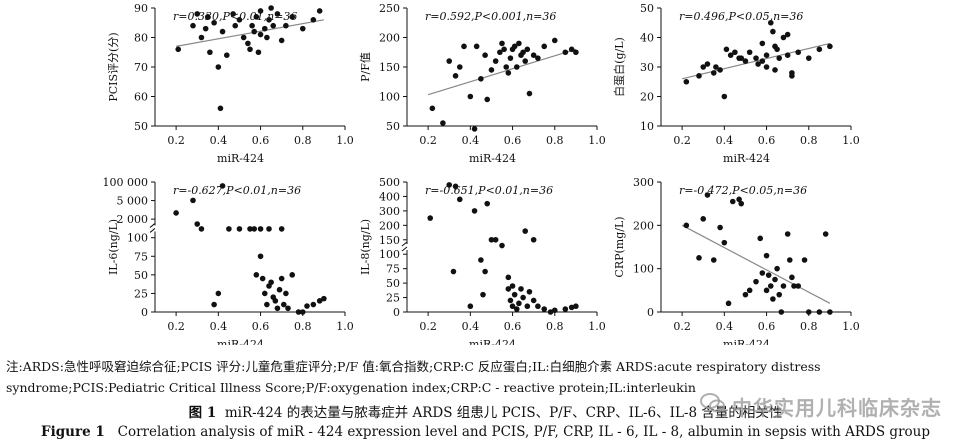 The image size is (971, 447). Describe the element at coordinates (261, 326) in the screenshot. I see `x-tick-label: 0.6` at that location.